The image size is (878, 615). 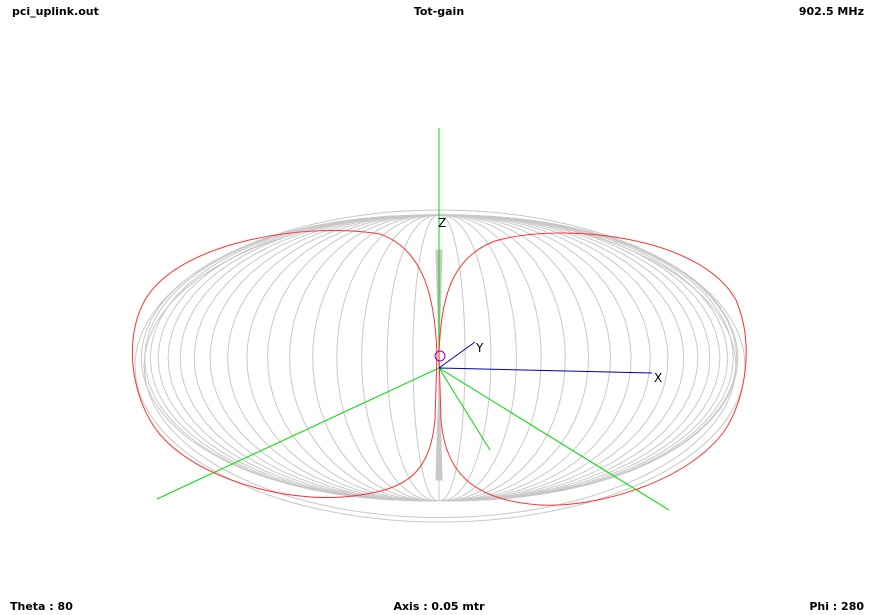 What do you see at coordinates (55, 11) in the screenshot?
I see `file-name: pci_uplink.out` at bounding box center [55, 11].